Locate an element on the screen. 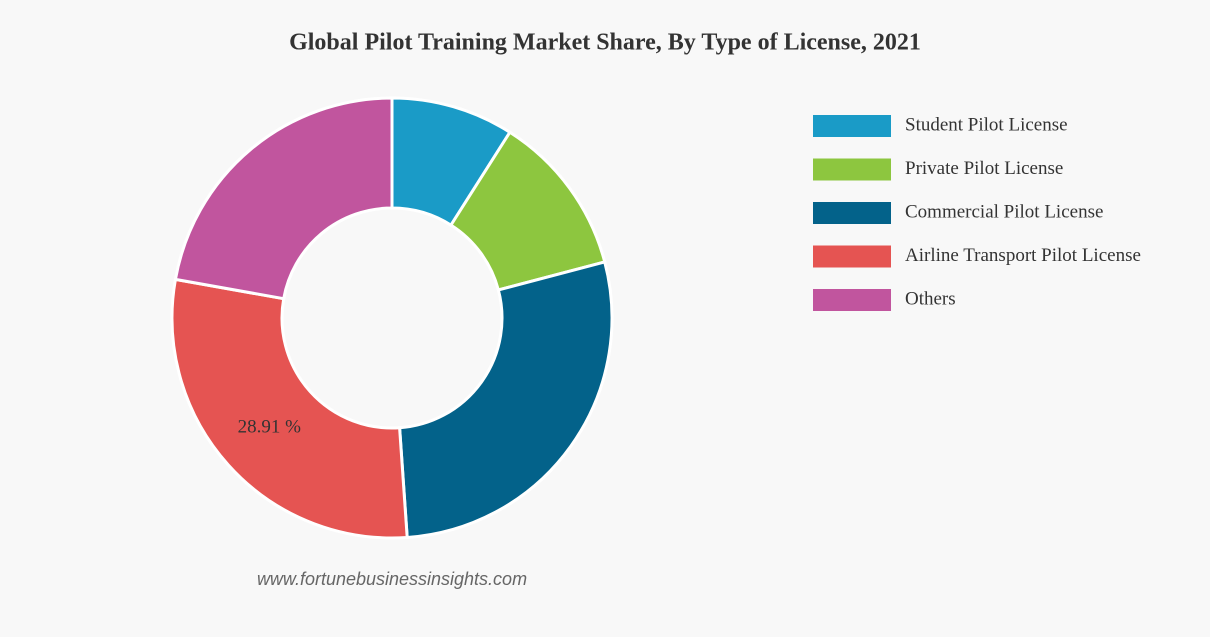  source: www.fortunebusinessinsights.com is located at coordinates (392, 579).